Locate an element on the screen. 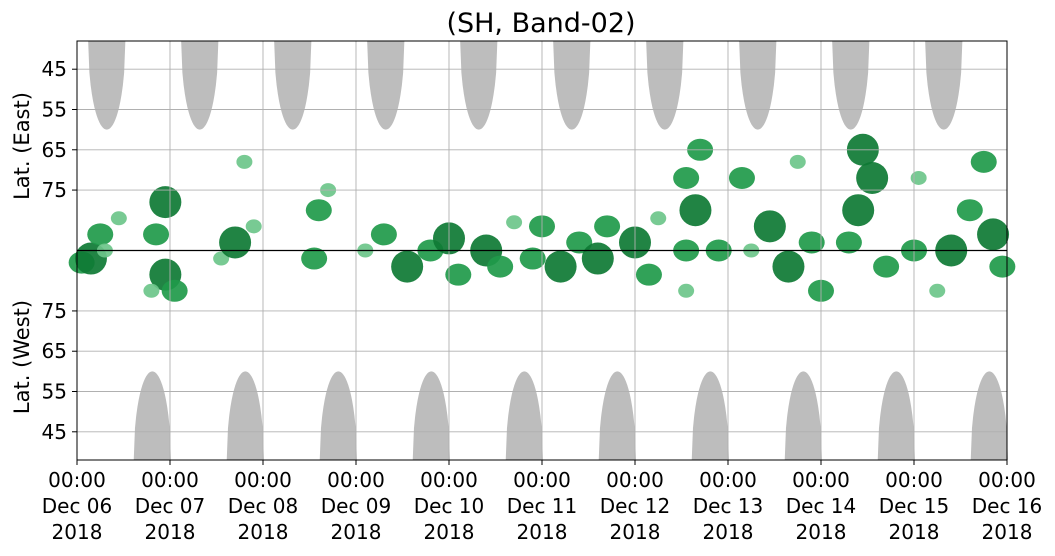 The height and width of the screenshot is (556, 1055). x-tick-label-3-1: Dec 09 is located at coordinates (356, 506).